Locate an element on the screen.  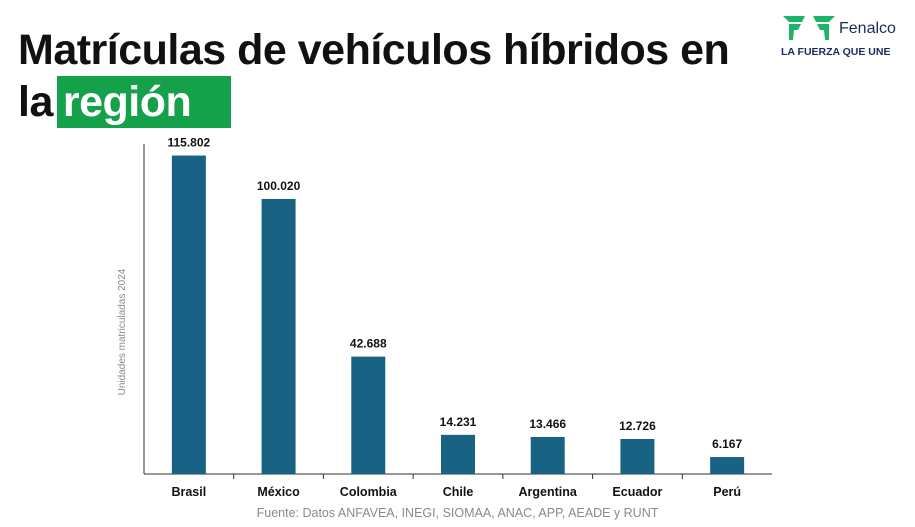
data-label-chile: 14.231 is located at coordinates (458, 422).